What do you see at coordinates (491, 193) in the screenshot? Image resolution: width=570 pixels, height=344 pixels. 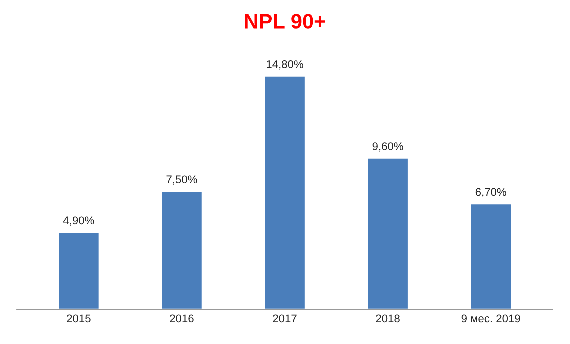 I see `data-label: 6,70%` at bounding box center [491, 193].